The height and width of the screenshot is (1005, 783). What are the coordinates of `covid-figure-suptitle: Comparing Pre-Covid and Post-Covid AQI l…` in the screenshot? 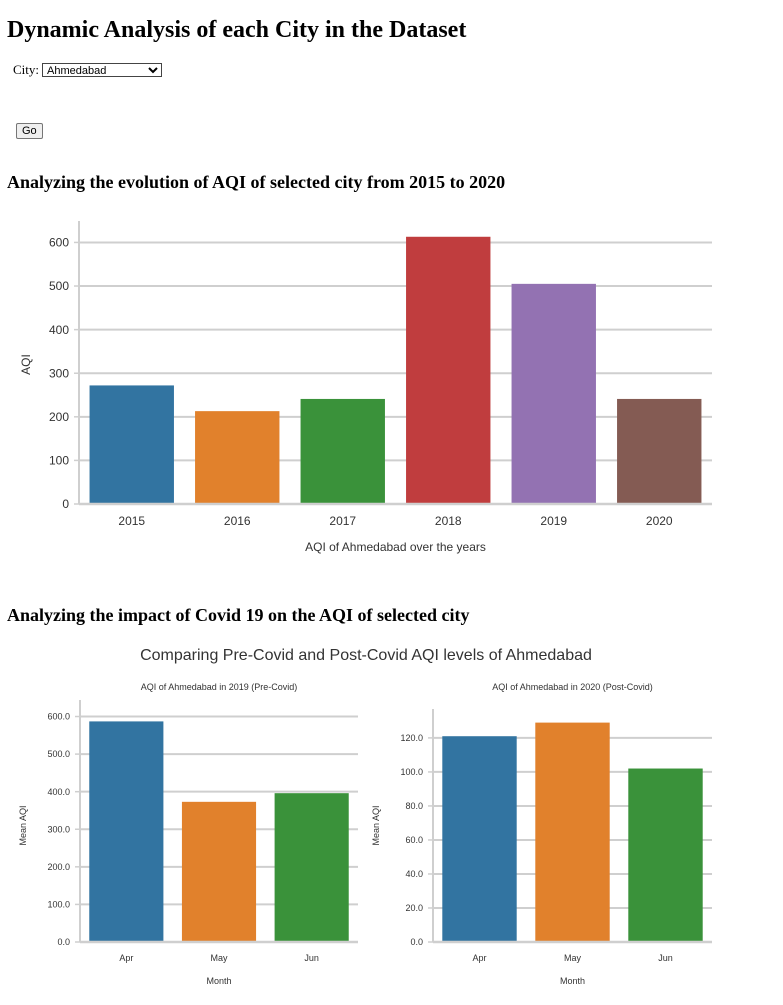 It's located at (366, 655).